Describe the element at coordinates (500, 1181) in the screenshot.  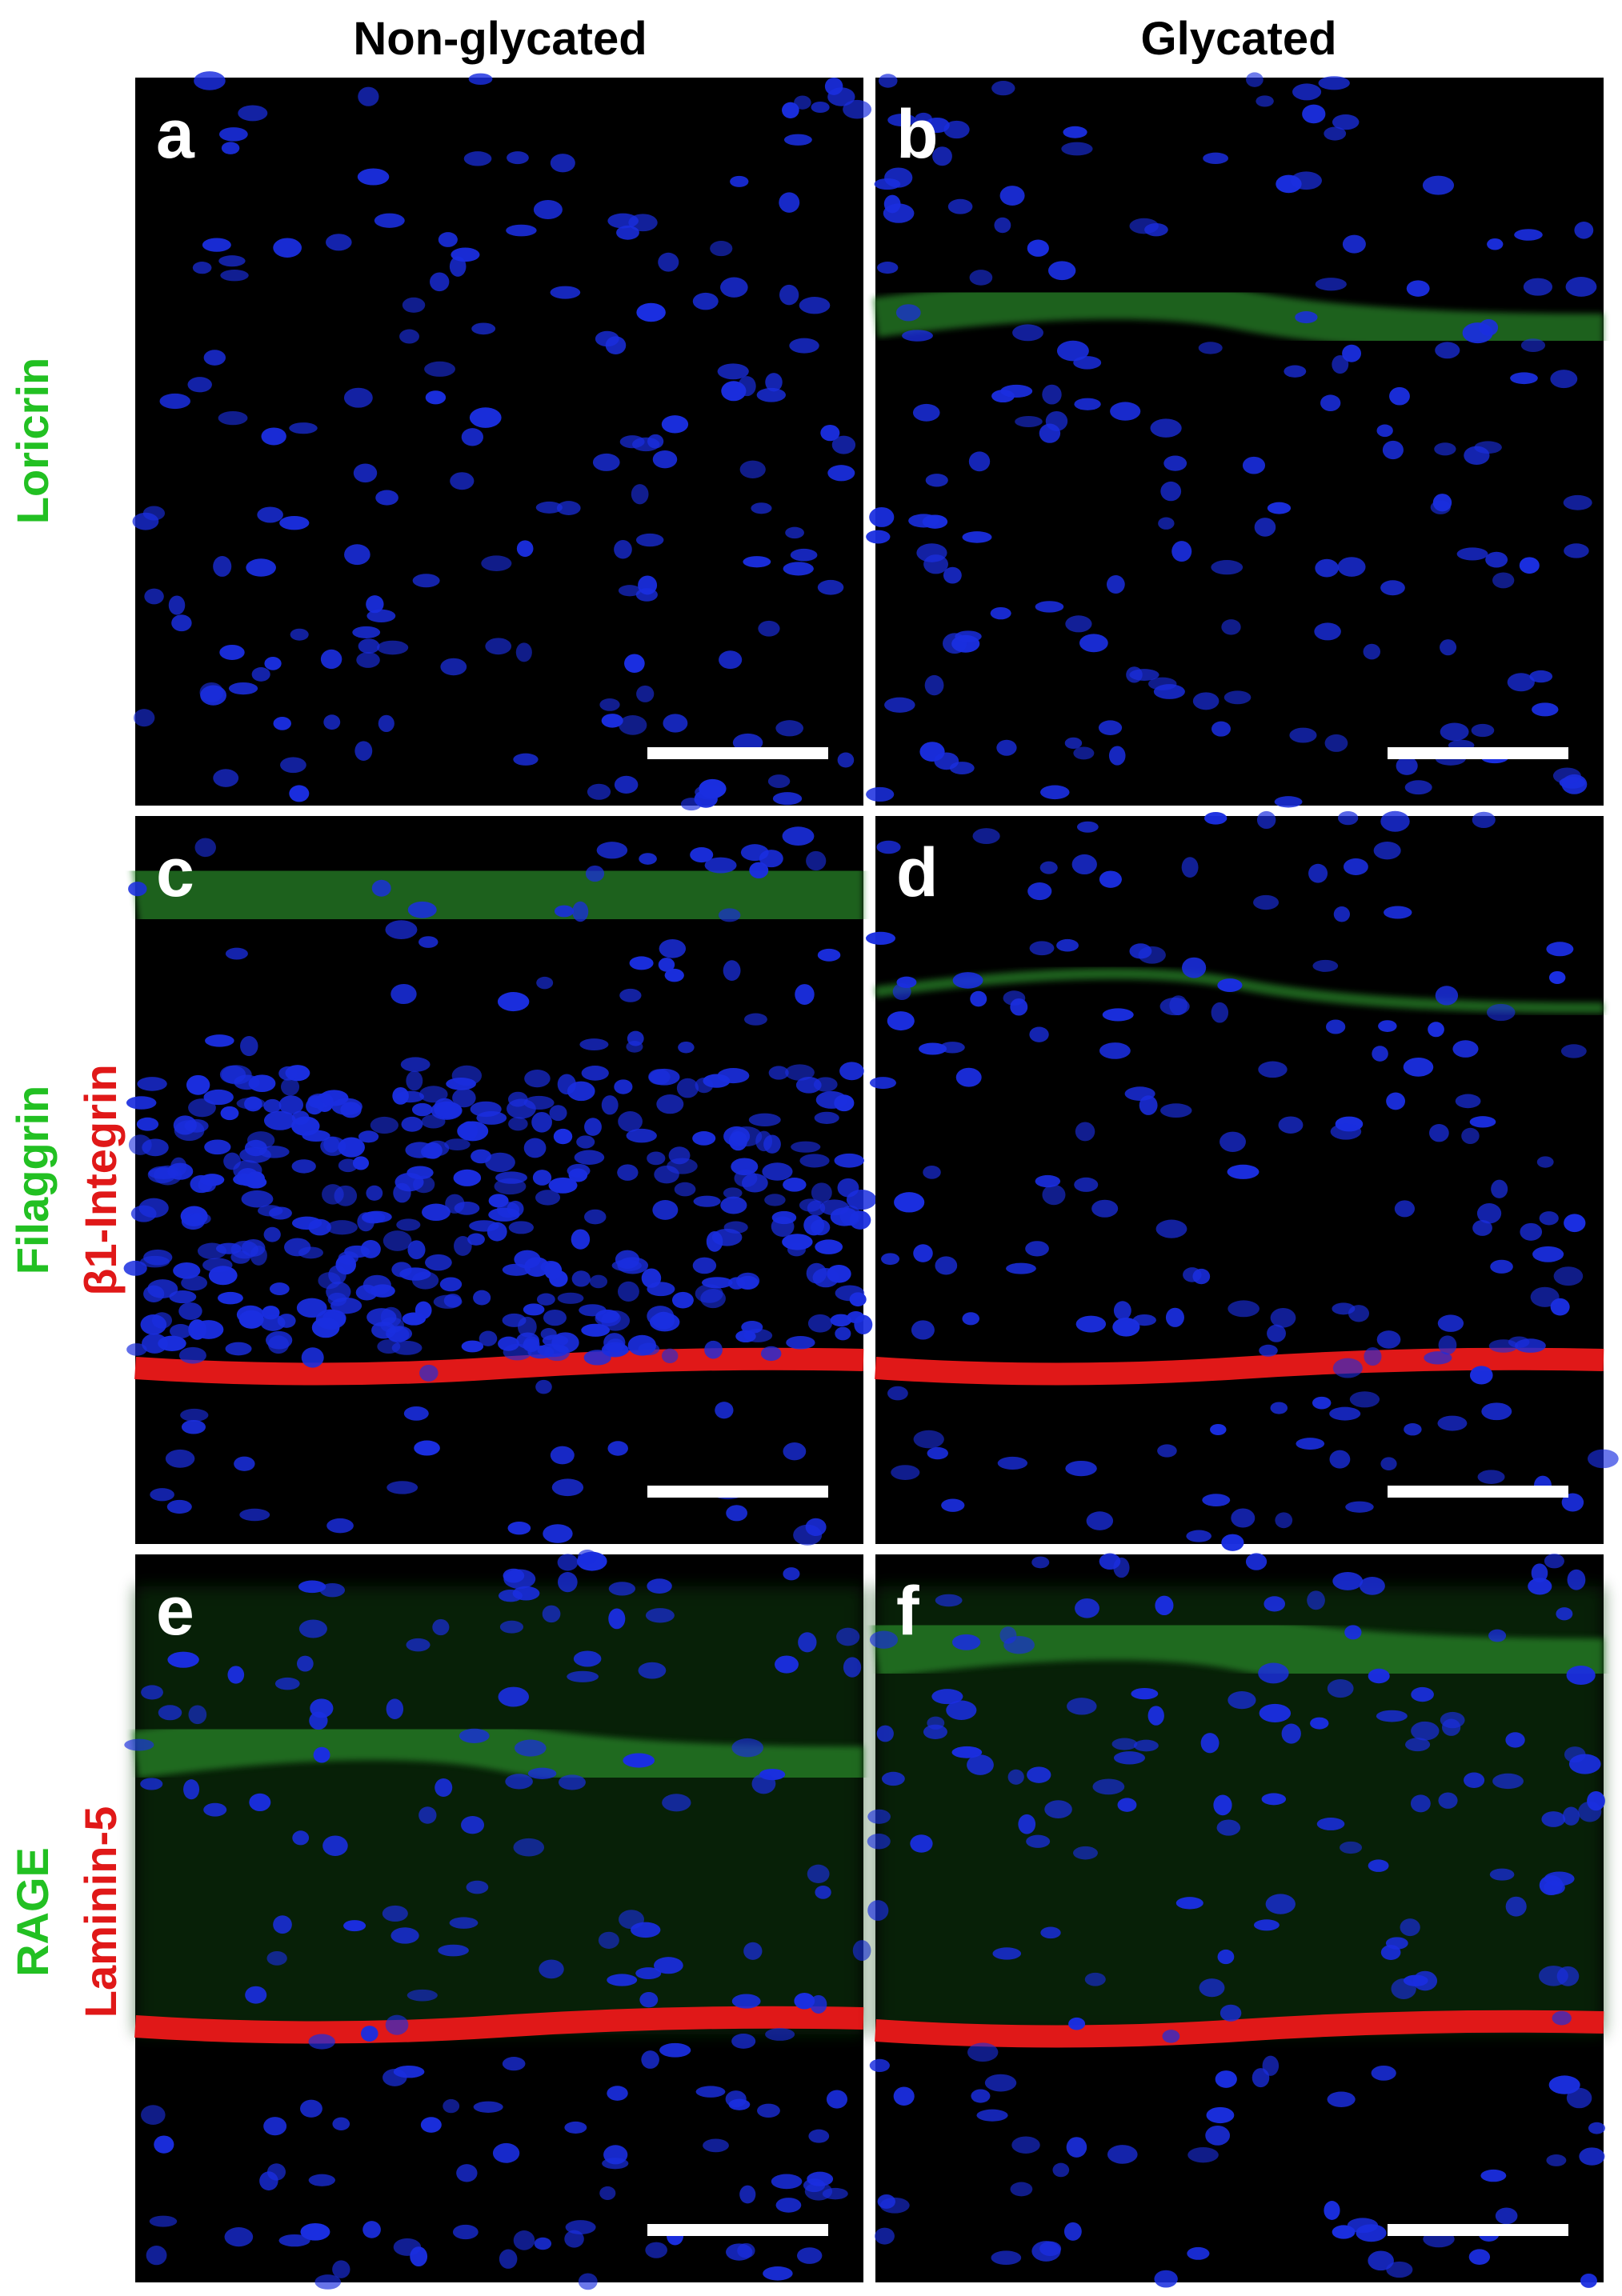
I see `micrograph-panel: c` at that location.